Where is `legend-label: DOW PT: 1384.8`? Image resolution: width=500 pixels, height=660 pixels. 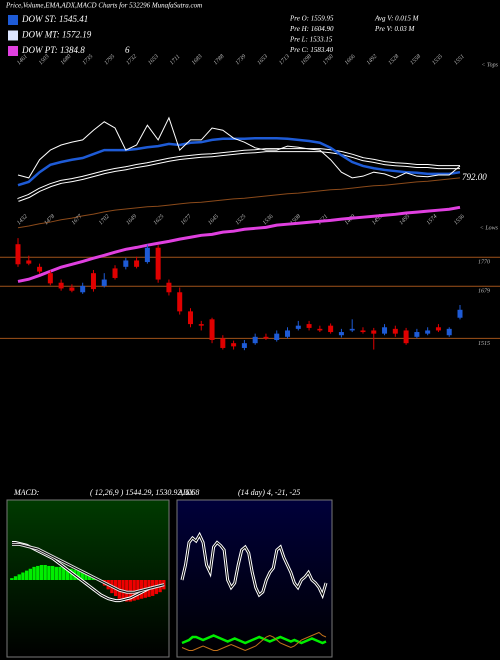 legend-label: DOW PT: 1384.8 is located at coordinates (53, 50).